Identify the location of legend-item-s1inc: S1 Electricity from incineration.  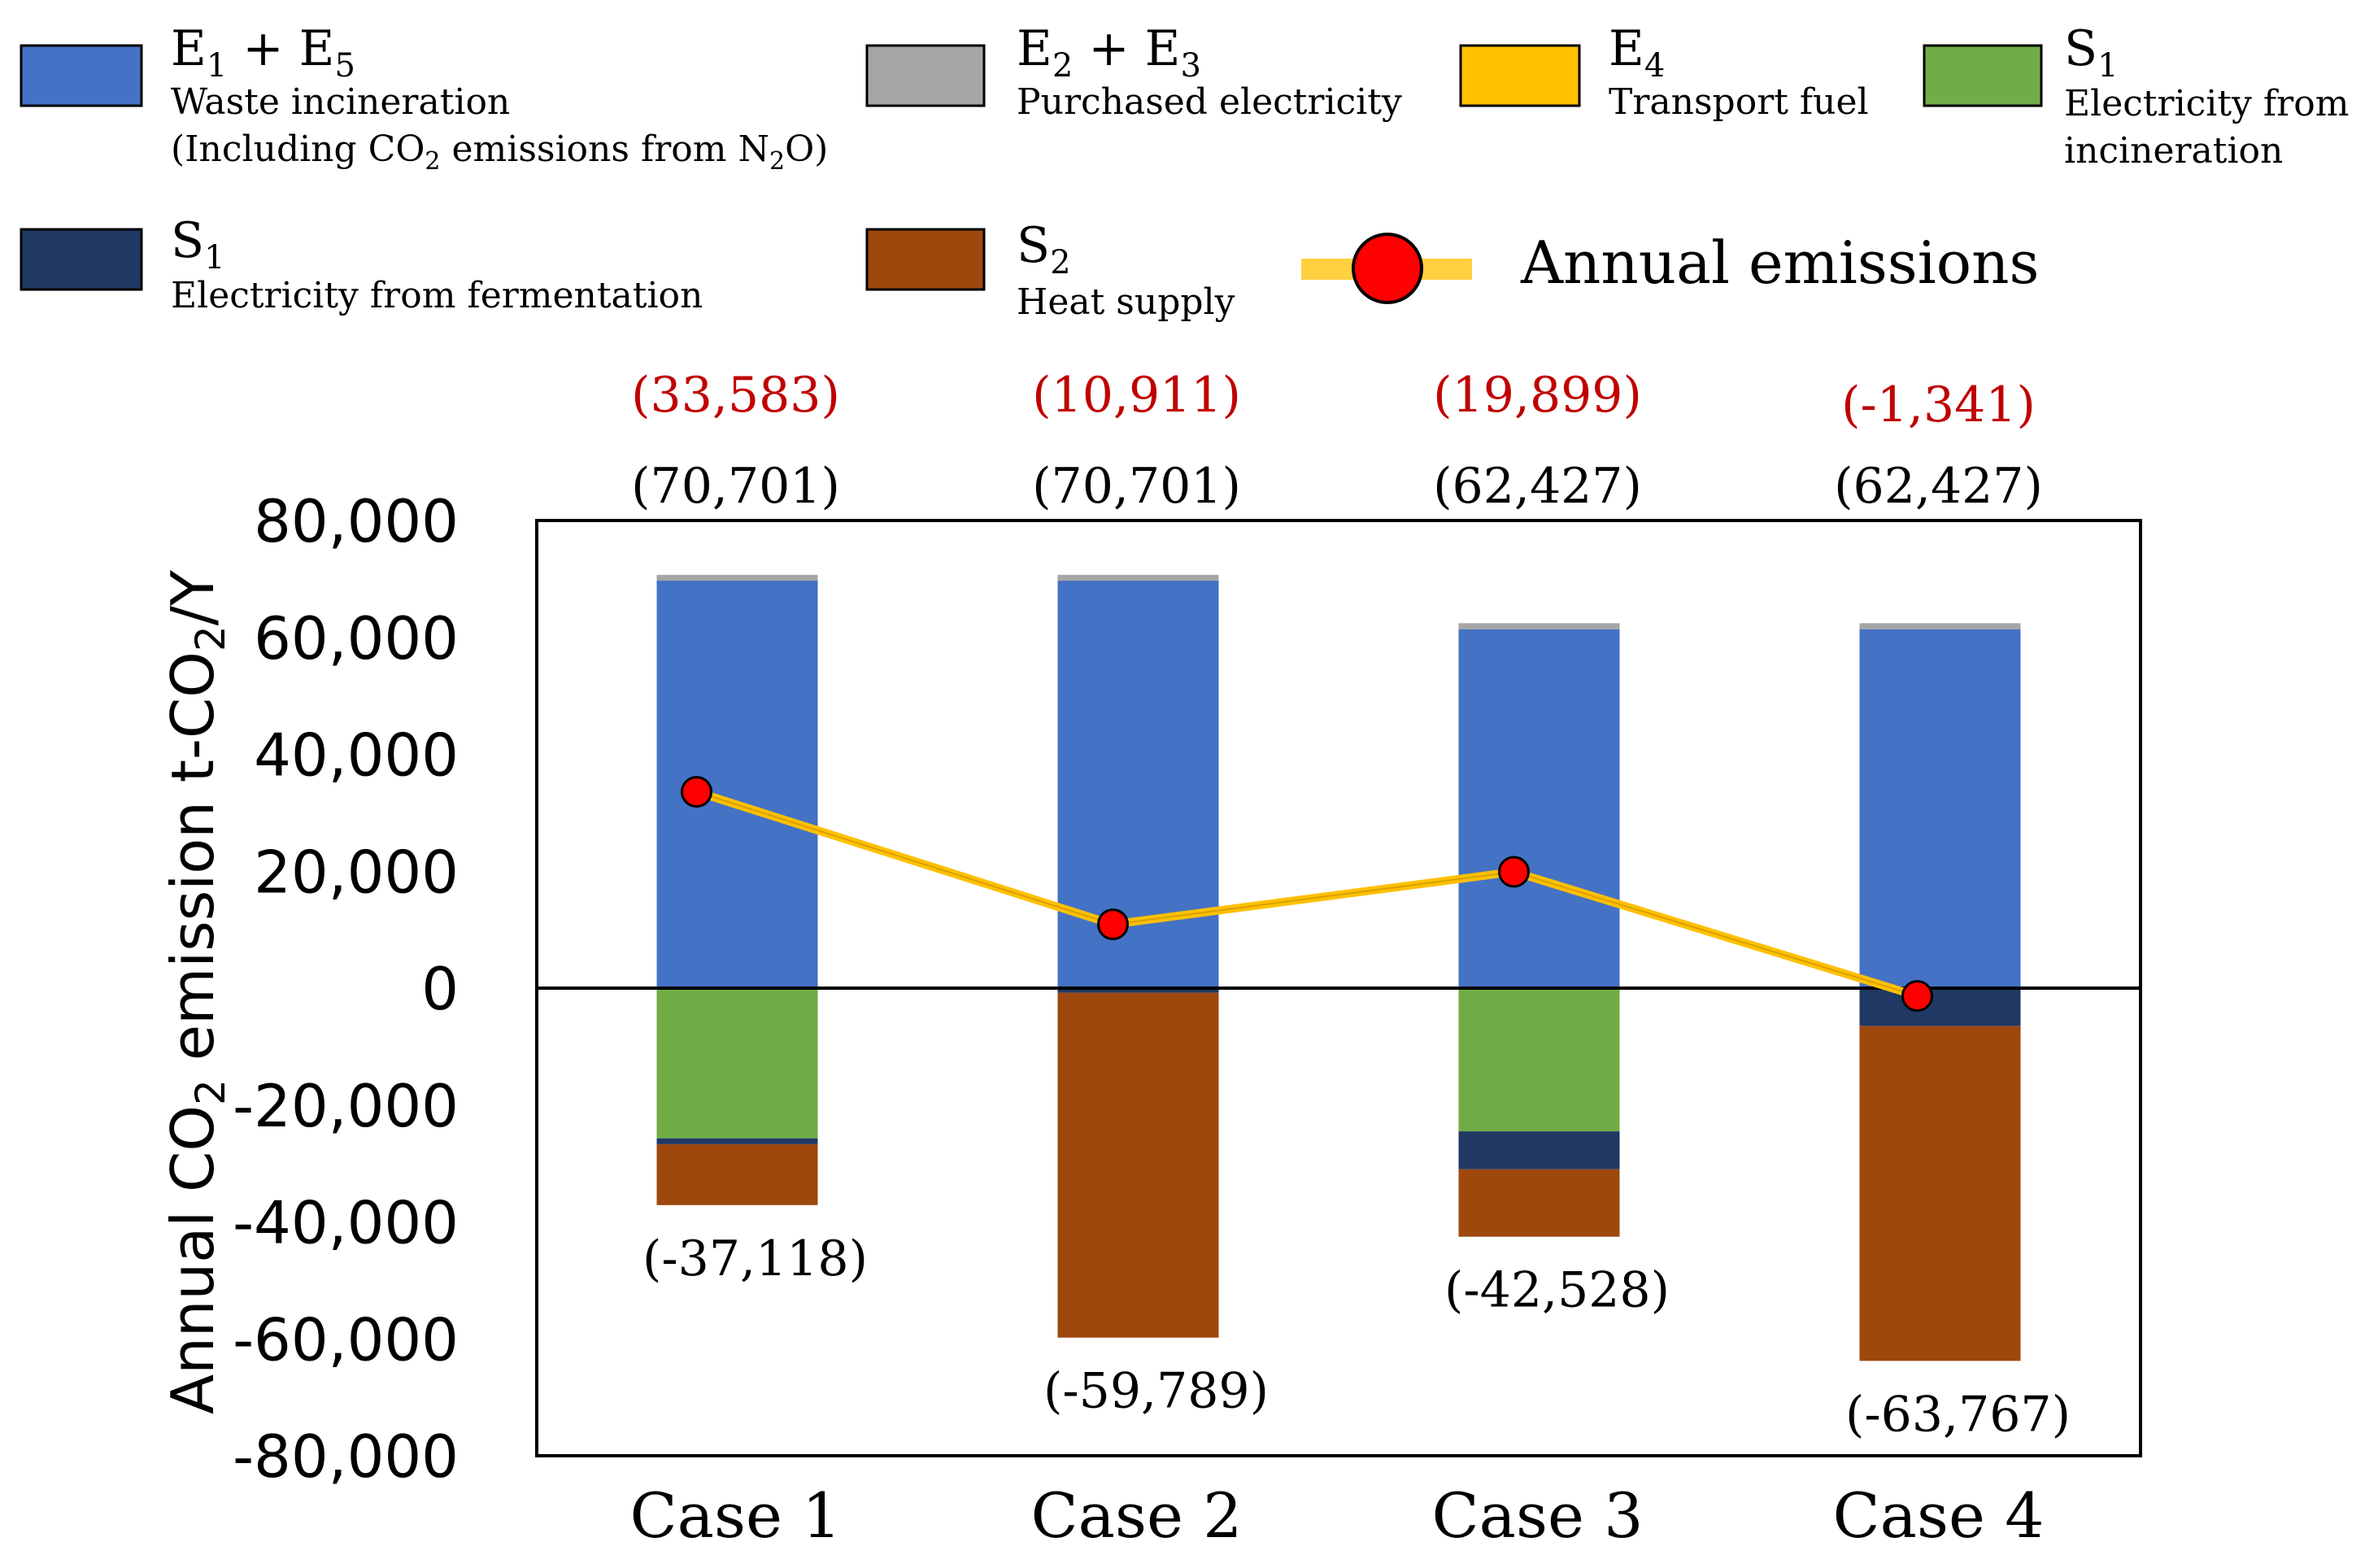
(2136, 96).